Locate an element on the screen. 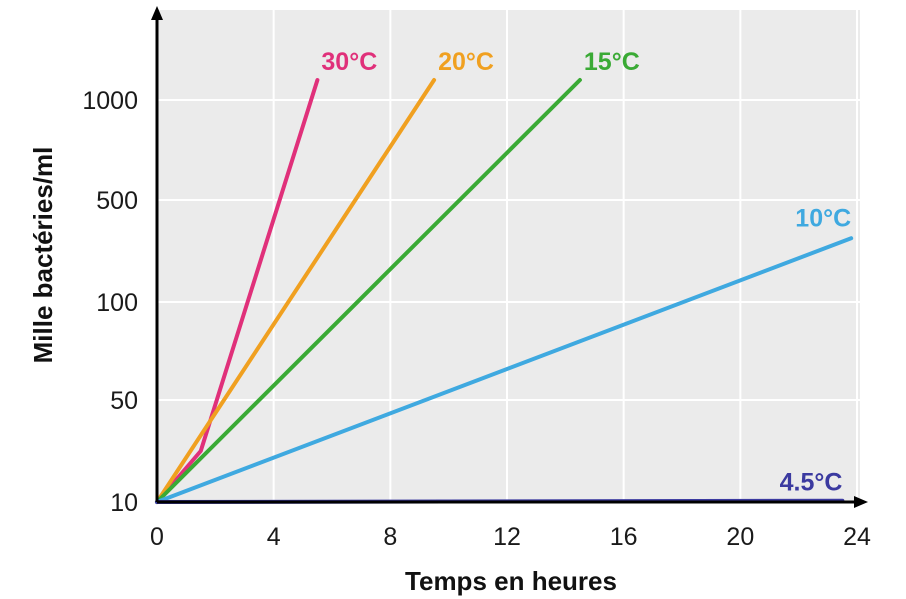  x-tick-label: 20 is located at coordinates (740, 537).